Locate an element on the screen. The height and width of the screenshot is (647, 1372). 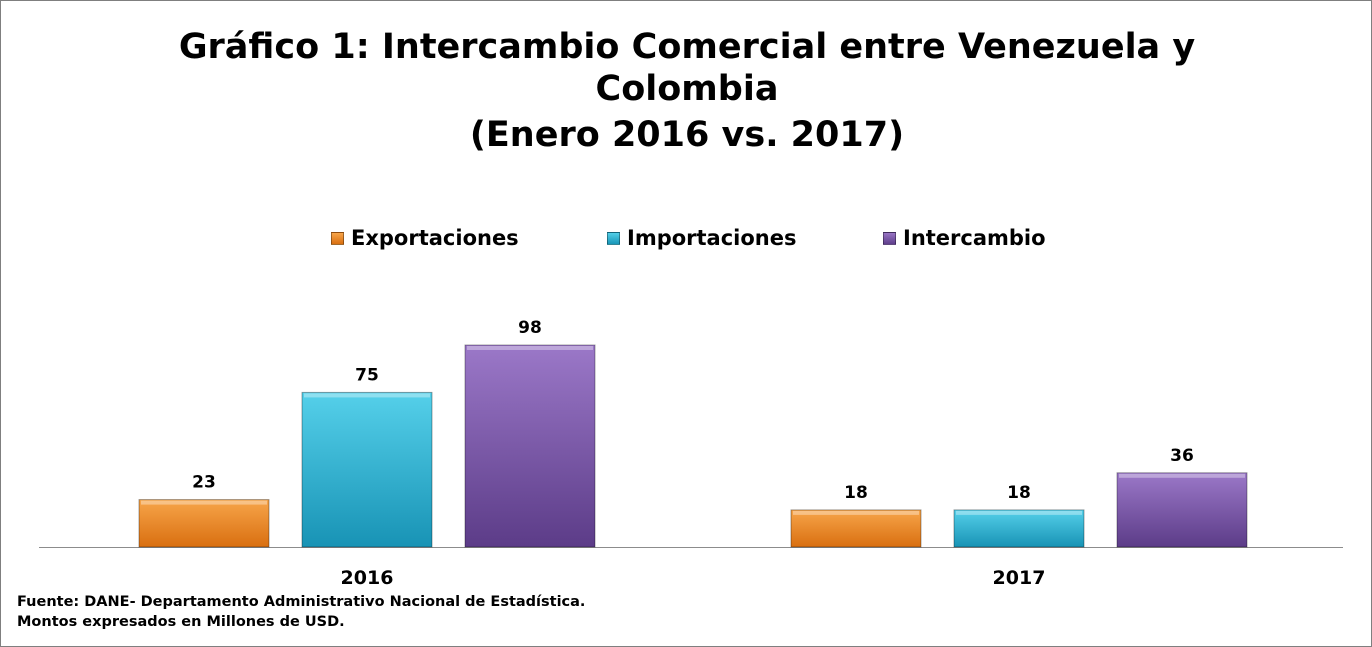
legend-label-intercambio: Intercambio is located at coordinates (974, 238).